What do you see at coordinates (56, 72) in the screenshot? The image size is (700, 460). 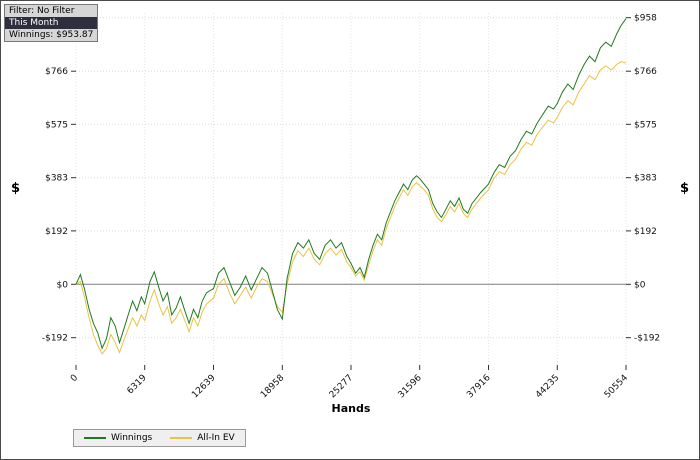 I see `y-tick-label-left: $766` at bounding box center [56, 72].